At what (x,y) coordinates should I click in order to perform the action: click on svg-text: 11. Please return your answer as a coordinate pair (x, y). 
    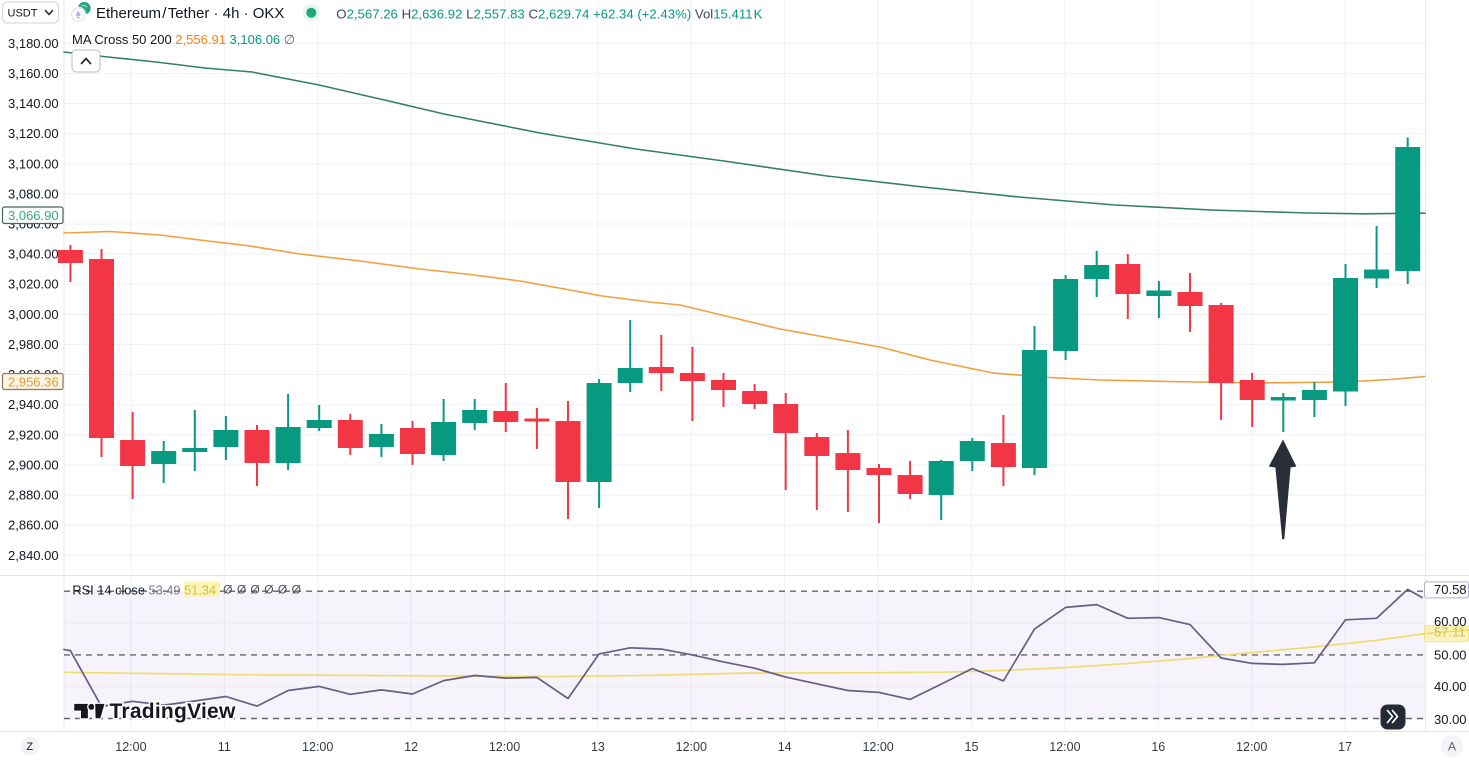
    Looking at the image, I should click on (224, 747).